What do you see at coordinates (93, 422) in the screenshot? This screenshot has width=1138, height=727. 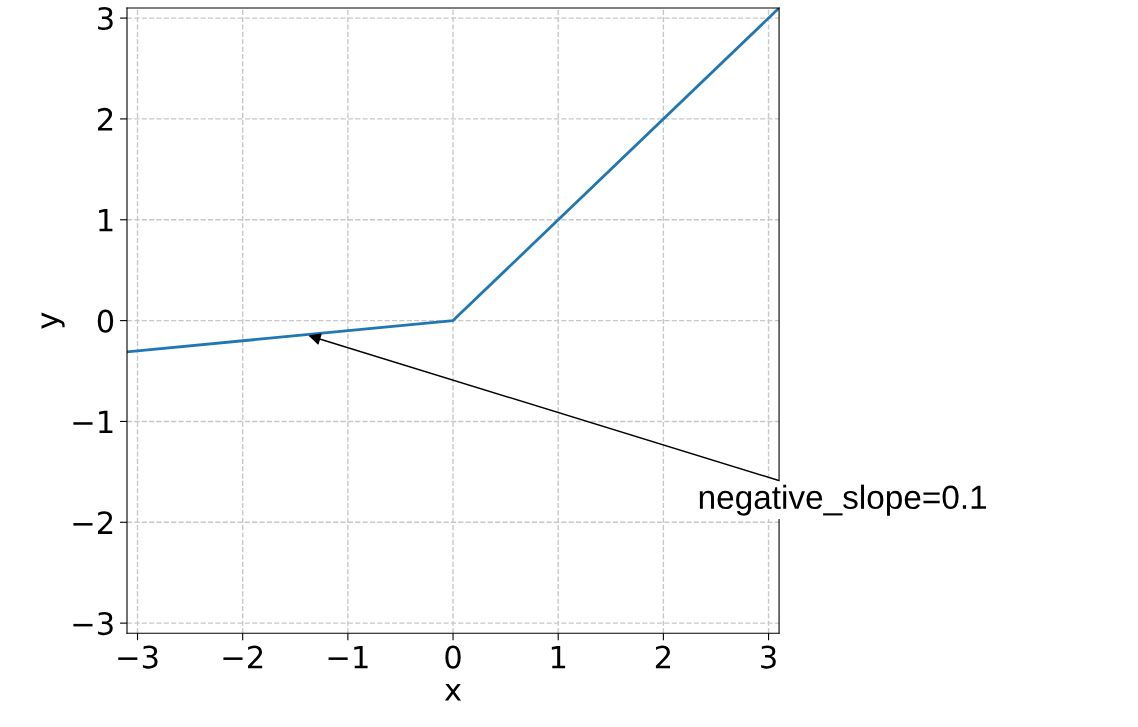 I see `y-tick-label: −1` at bounding box center [93, 422].